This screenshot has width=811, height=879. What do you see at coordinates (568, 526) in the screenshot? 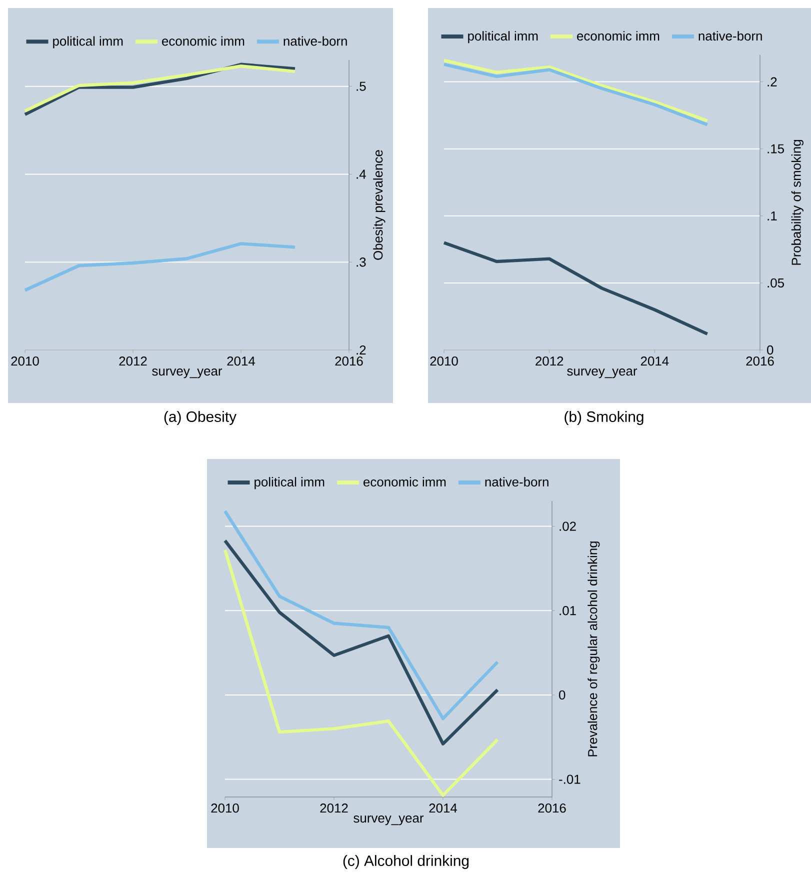
I see `y-tick-label: .02` at bounding box center [568, 526].